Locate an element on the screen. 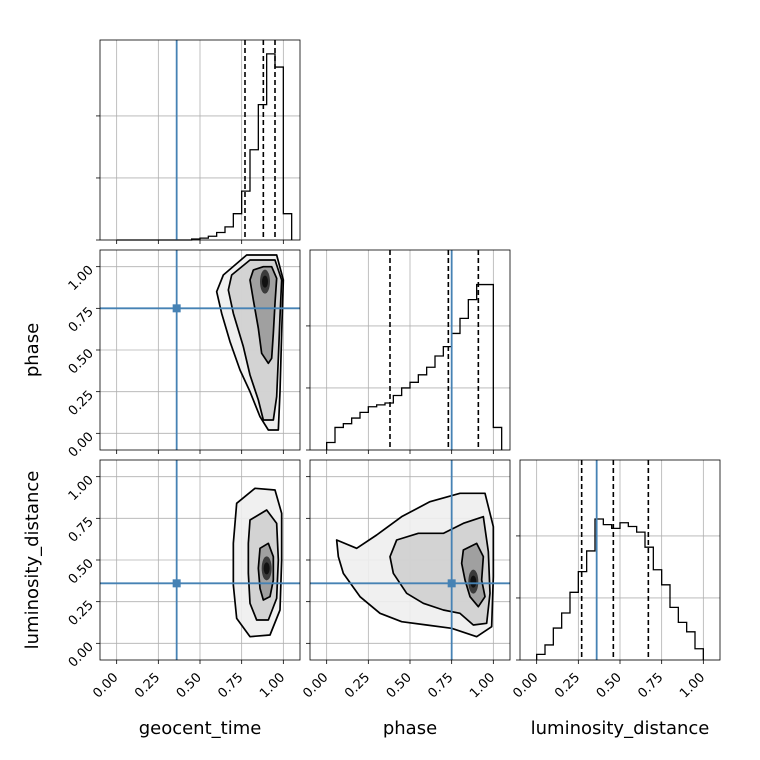 This screenshot has width=760, height=760. pair-luminosity-distance-vs-phase-truth-marker is located at coordinates (451, 583).